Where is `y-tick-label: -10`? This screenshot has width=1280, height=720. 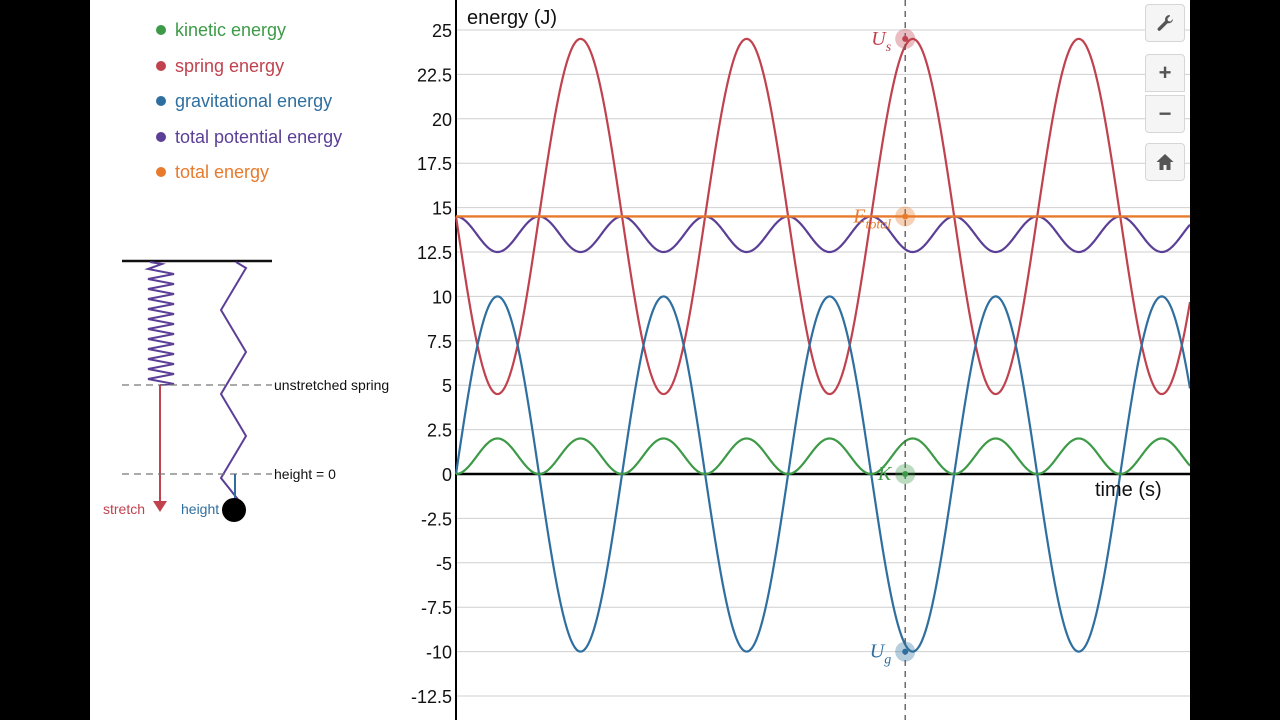 y-tick-label: -10 is located at coordinates (439, 653).